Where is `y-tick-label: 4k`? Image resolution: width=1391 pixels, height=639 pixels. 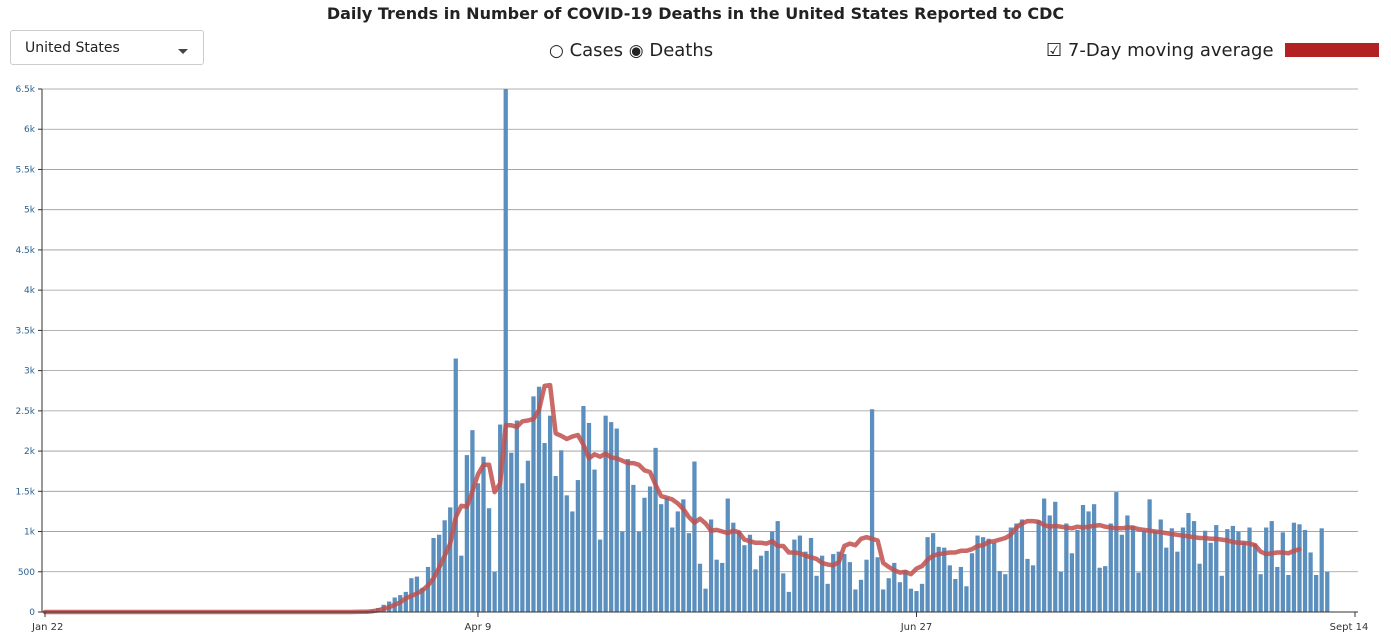 y-tick-label: 4k is located at coordinates (30, 291).